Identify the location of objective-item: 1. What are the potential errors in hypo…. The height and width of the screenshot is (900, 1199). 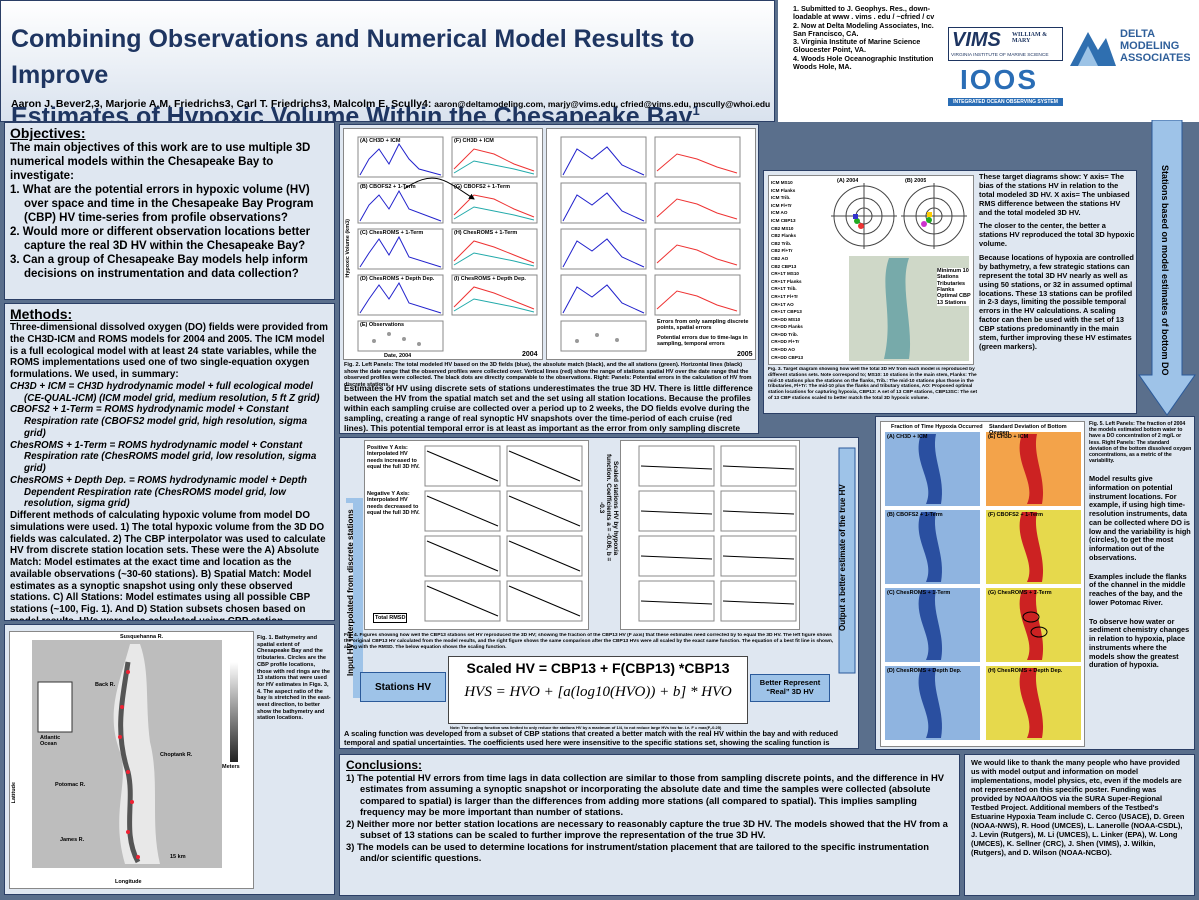
(162, 204).